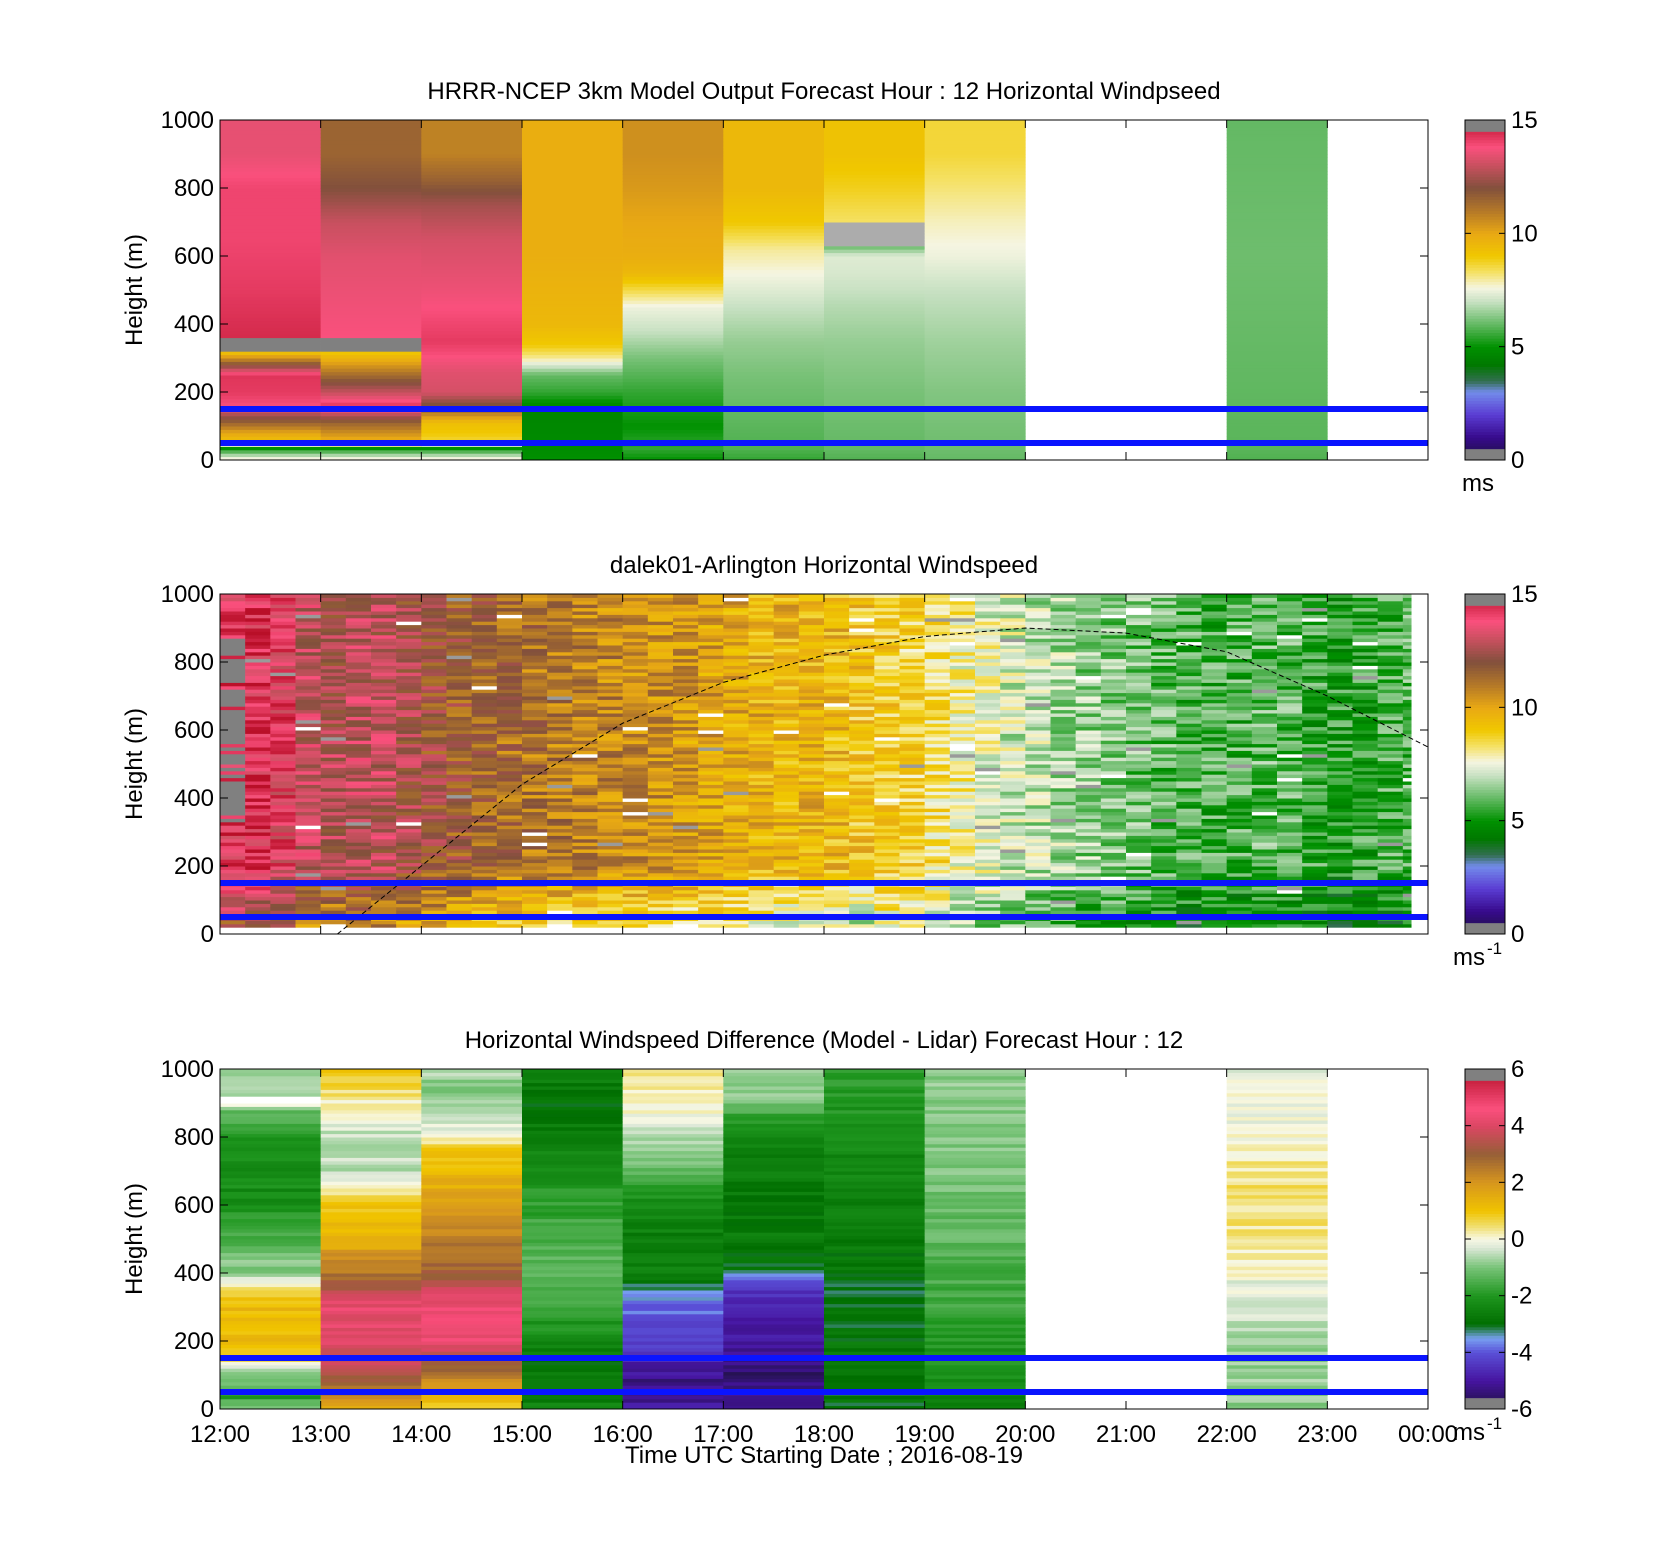  I want to click on heatmap-column, so click(409, 761).